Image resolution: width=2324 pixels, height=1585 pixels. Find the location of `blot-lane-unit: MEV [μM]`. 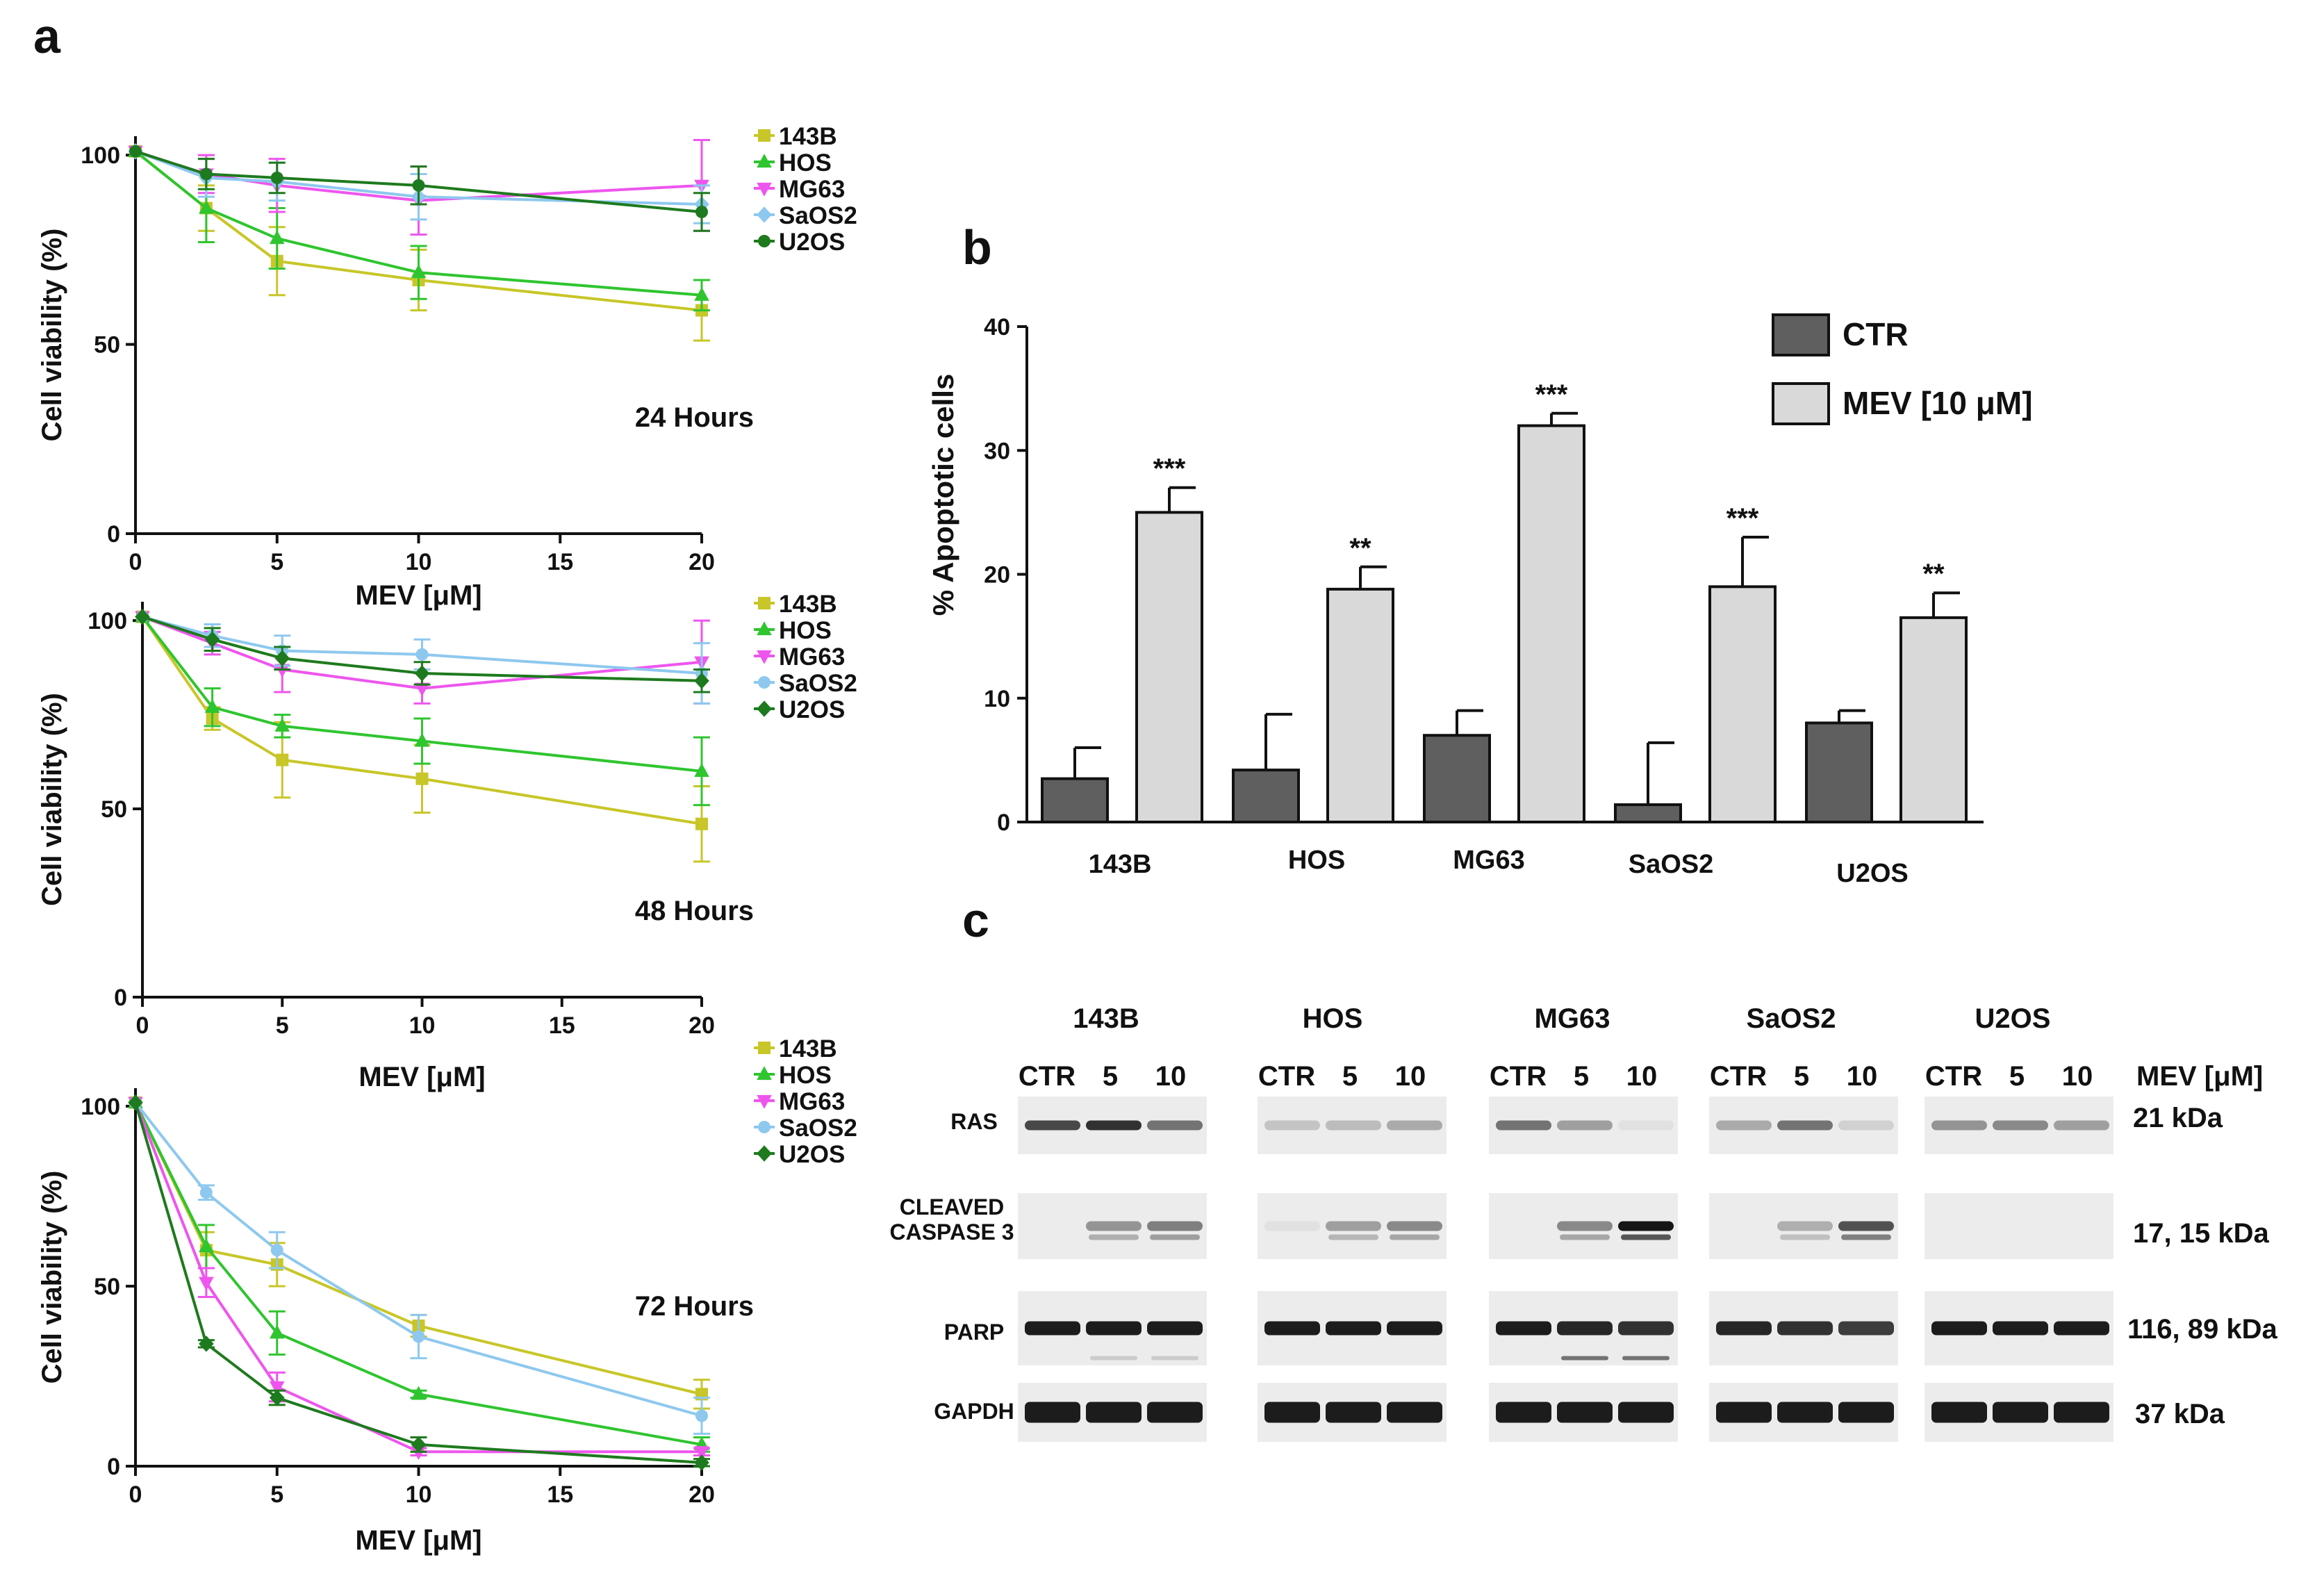

blot-lane-unit: MEV [μM] is located at coordinates (2199, 1076).